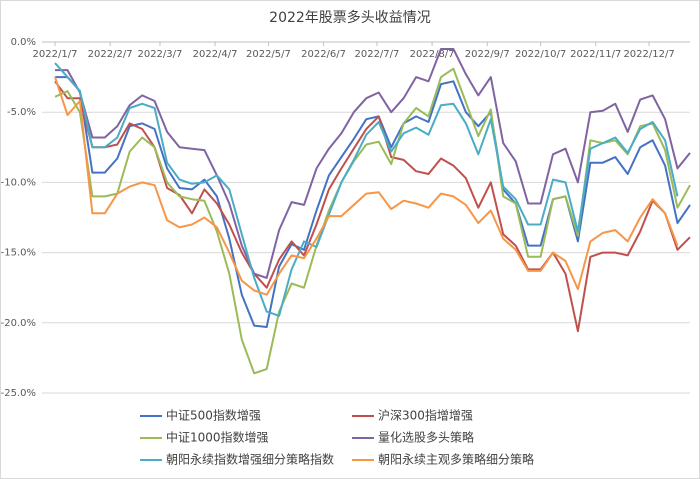 The width and height of the screenshot is (700, 479). What do you see at coordinates (540, 54) in the screenshot?
I see `x-tick-label: 2022/10/7` at bounding box center [540, 54].